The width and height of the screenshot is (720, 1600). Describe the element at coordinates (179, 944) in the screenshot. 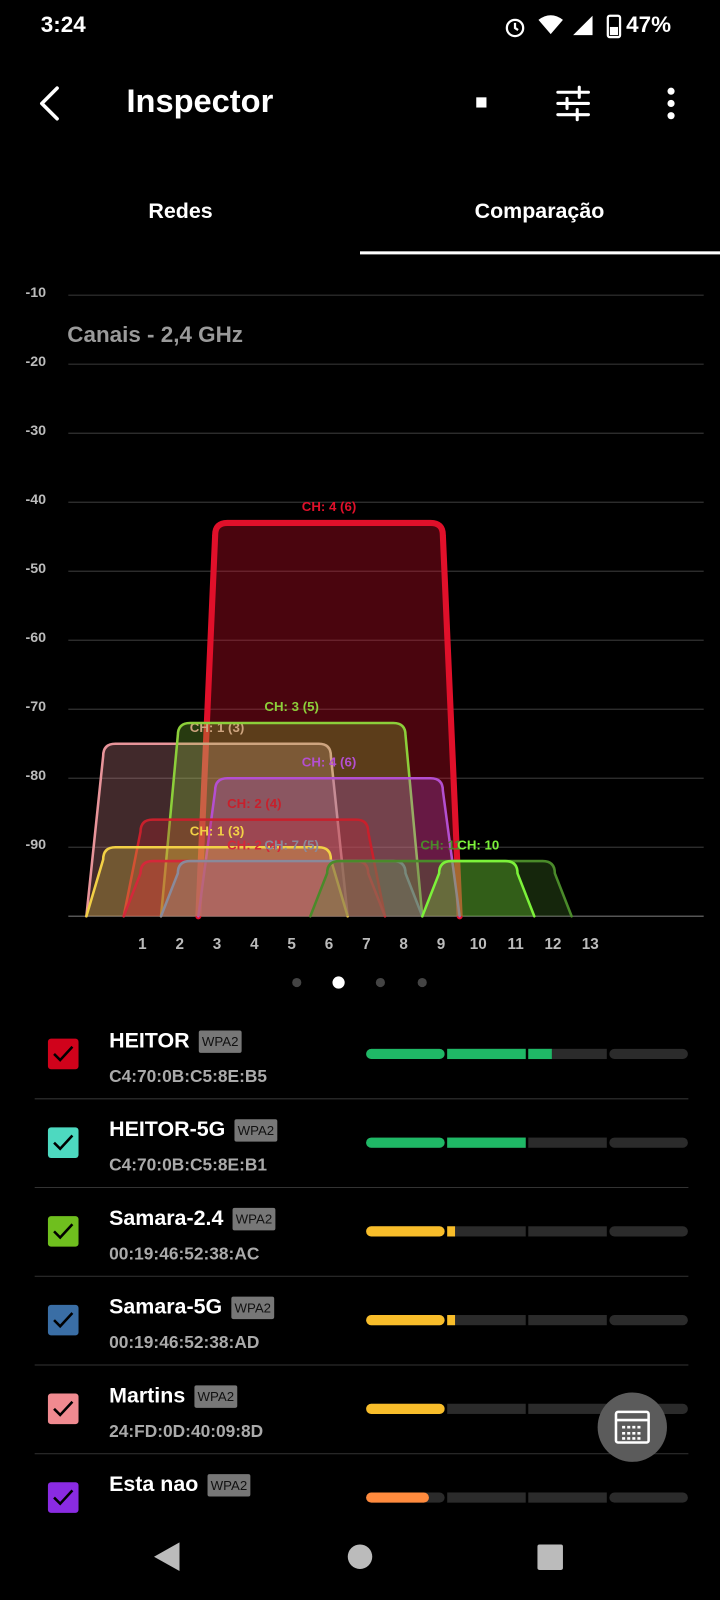

I see `x-tick-label: 2` at that location.